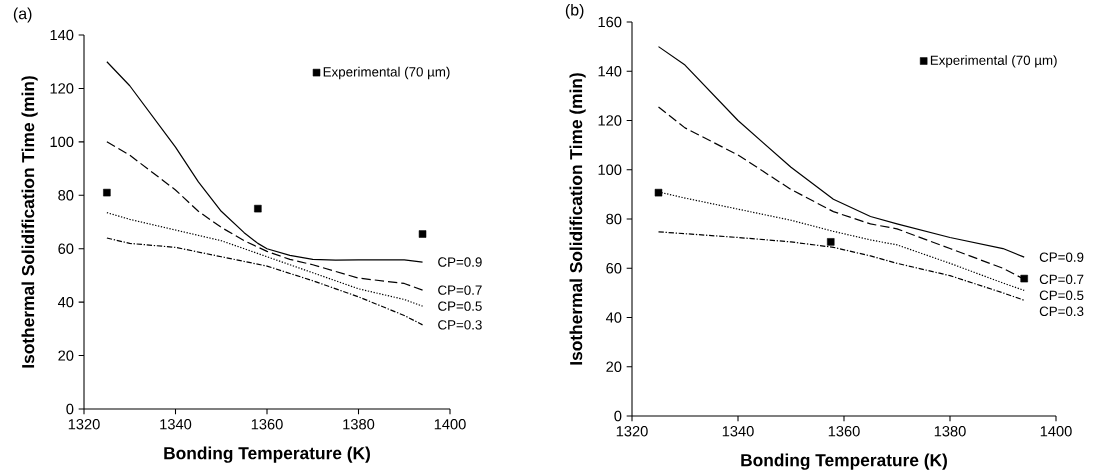  I want to click on chart-title: (b), so click(574, 11).